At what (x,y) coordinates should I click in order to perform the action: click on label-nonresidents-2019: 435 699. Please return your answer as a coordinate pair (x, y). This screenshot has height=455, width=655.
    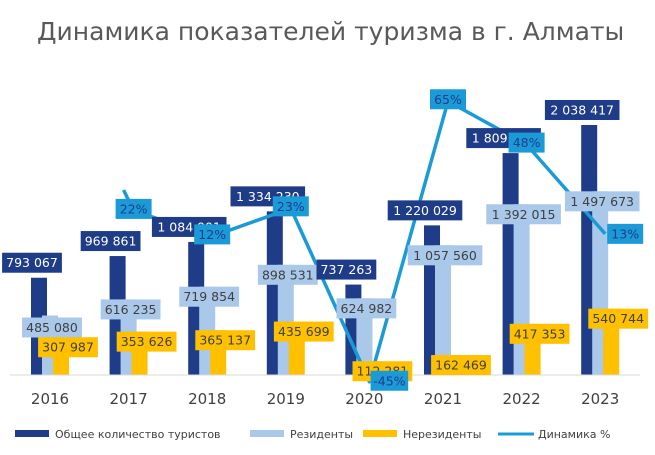
    Looking at the image, I should click on (303, 331).